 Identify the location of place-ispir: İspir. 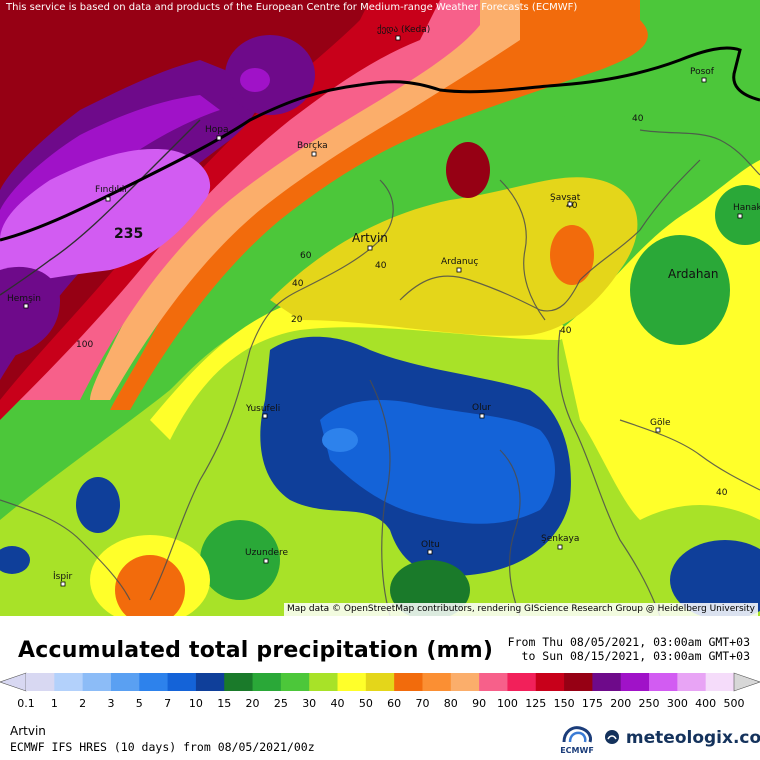
(63, 576).